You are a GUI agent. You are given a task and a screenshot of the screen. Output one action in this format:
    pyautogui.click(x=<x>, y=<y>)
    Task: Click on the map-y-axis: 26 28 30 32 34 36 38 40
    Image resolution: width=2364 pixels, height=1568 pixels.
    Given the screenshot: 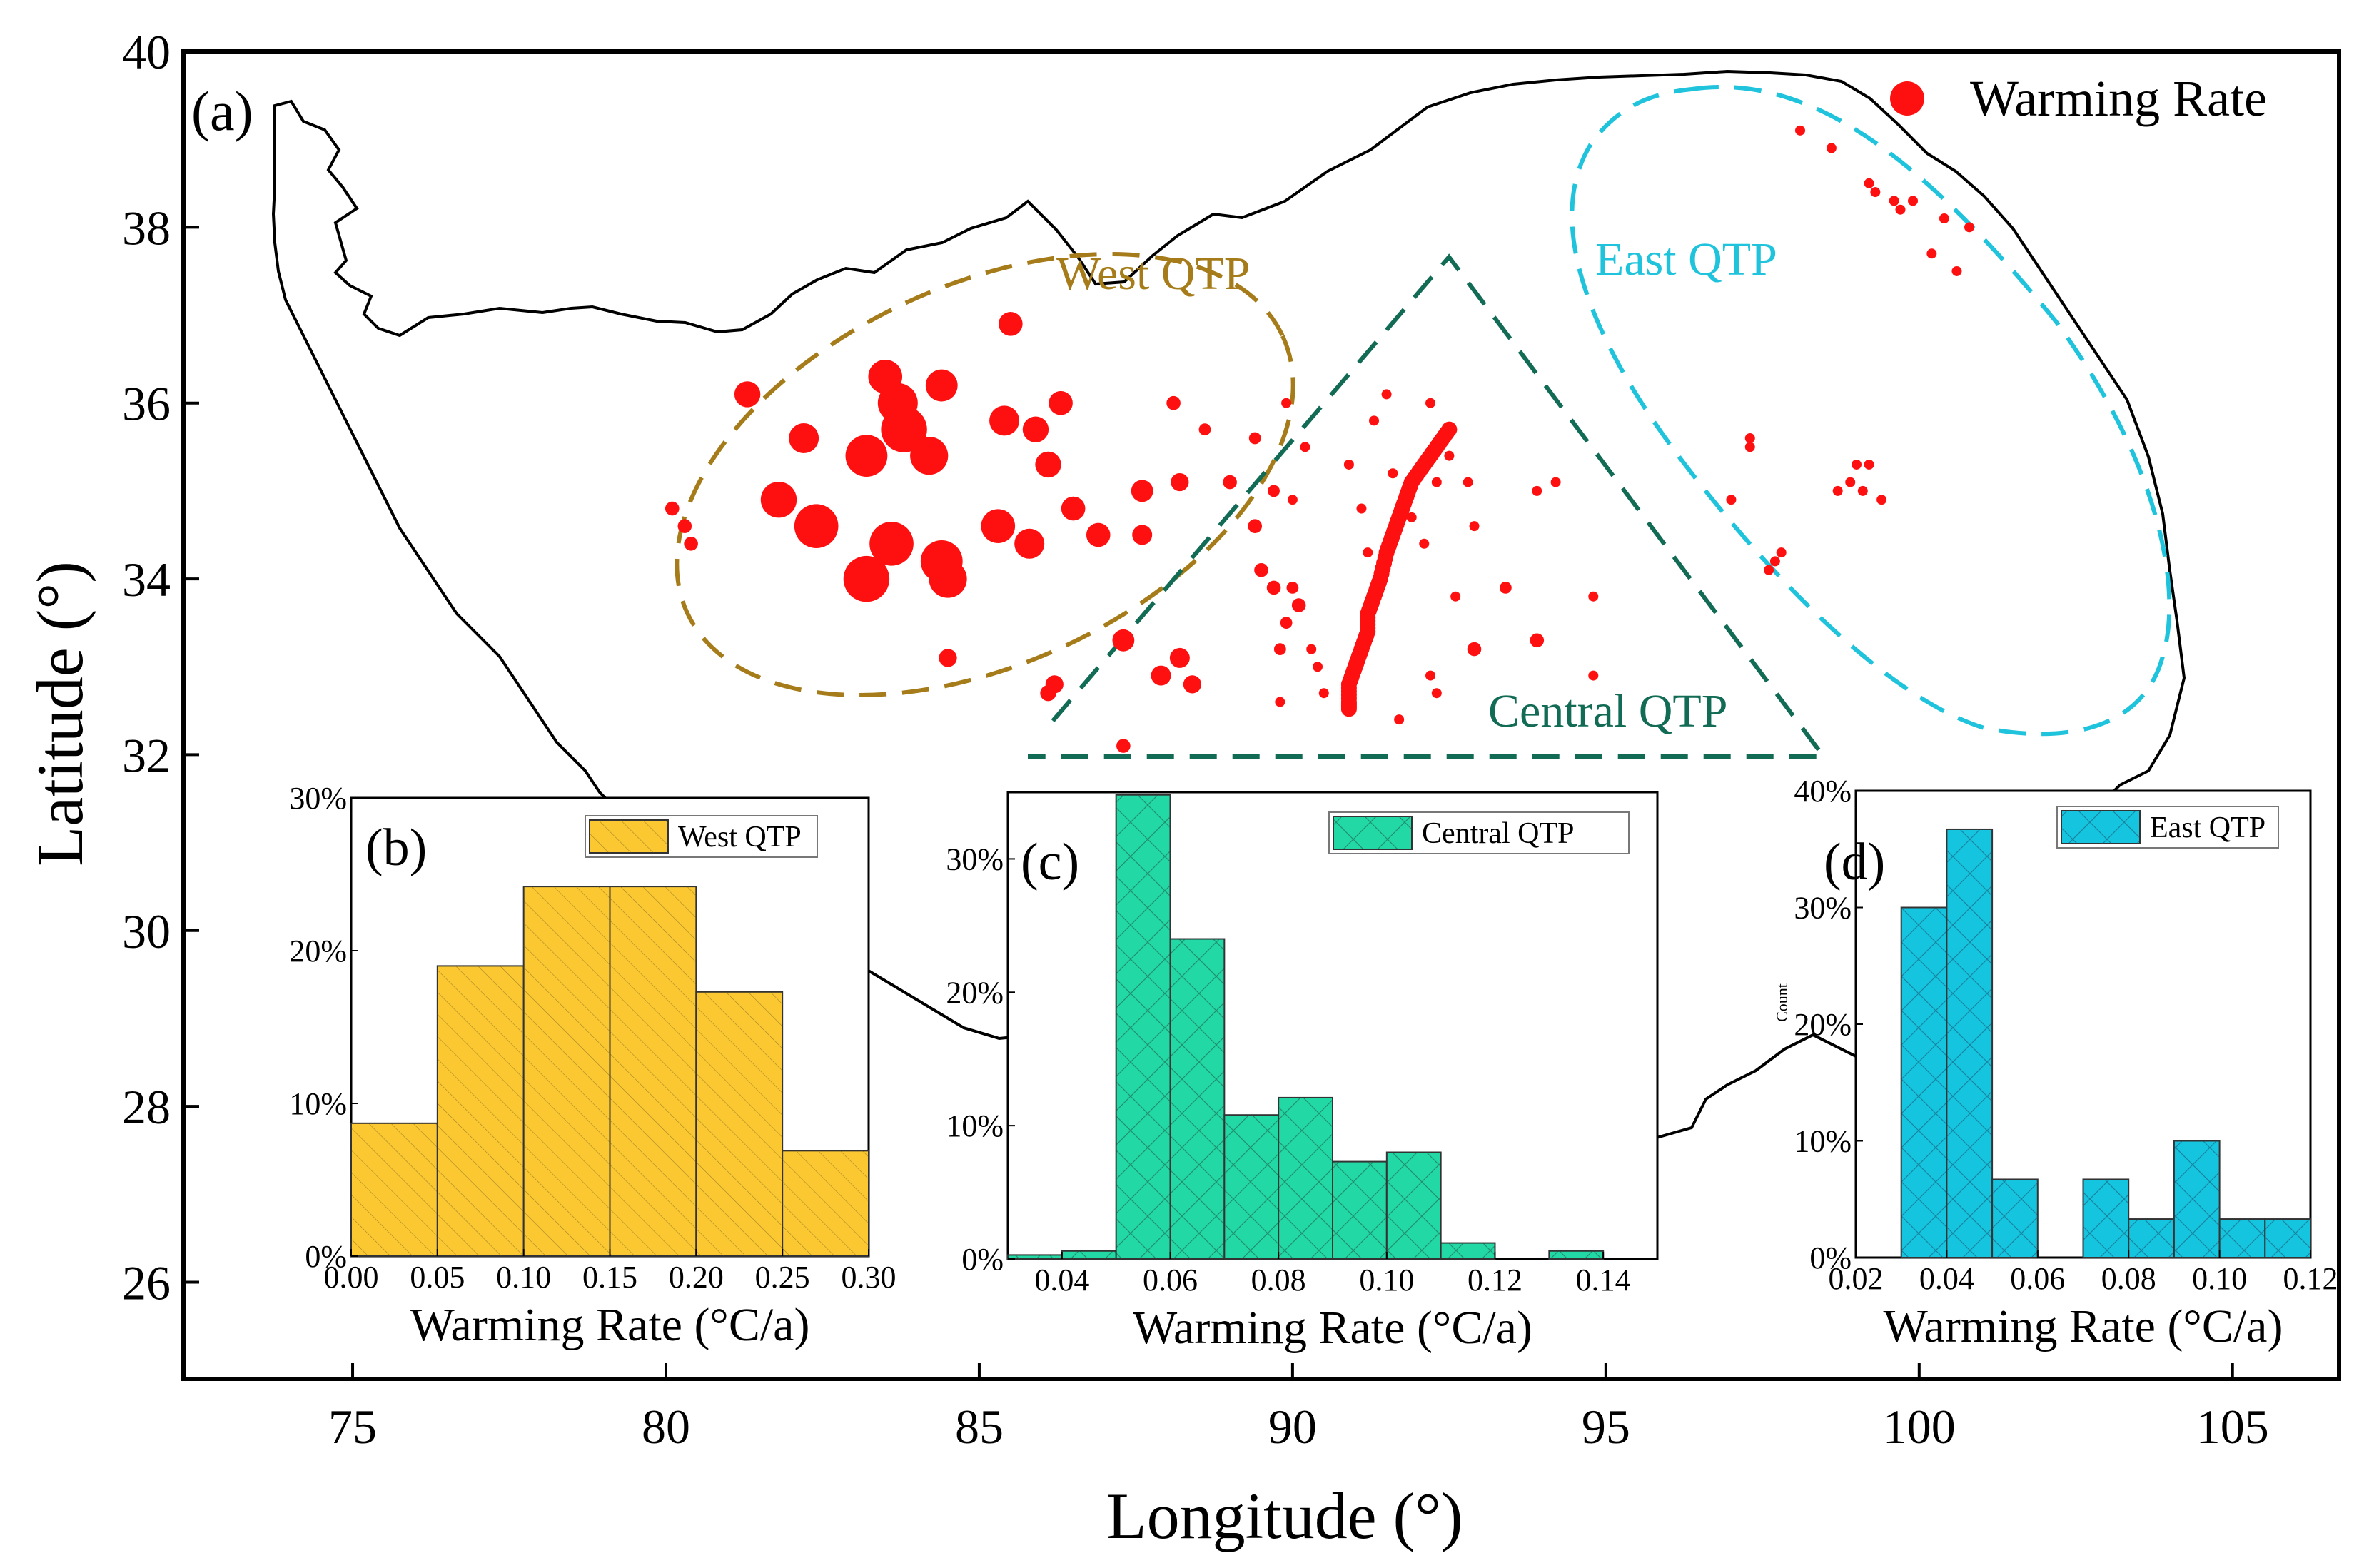 What is the action you would take?
    pyautogui.click(x=160, y=667)
    